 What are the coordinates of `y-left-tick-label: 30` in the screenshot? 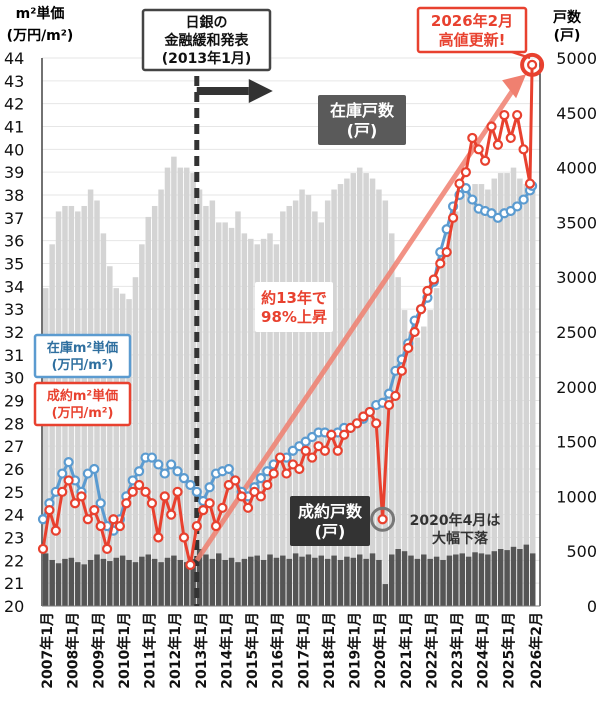 It's located at (14, 378).